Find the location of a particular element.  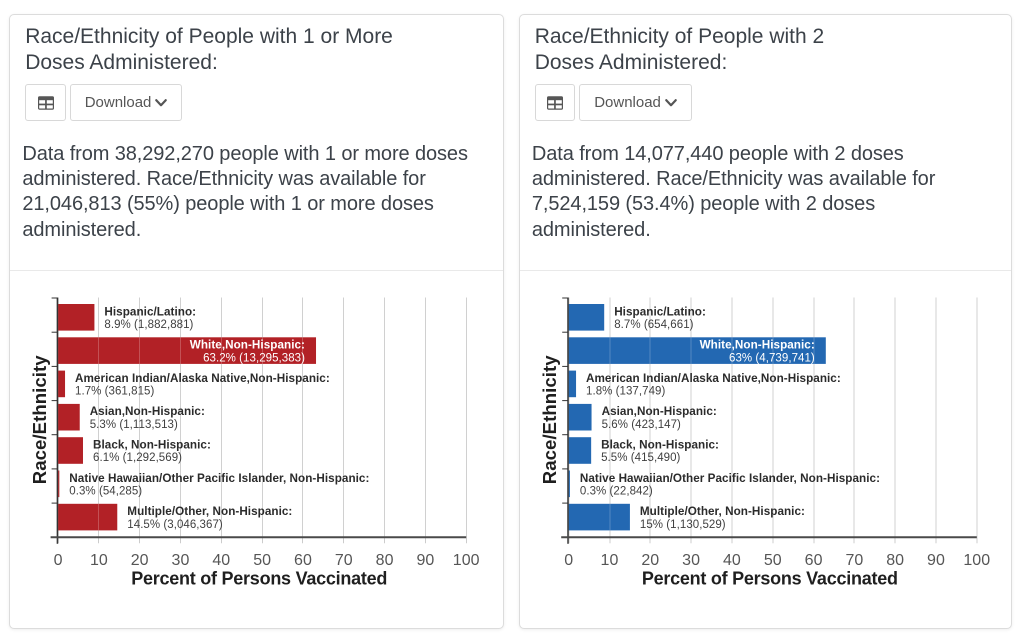

svg-text: 1.7% (361,815) is located at coordinates (114, 392).